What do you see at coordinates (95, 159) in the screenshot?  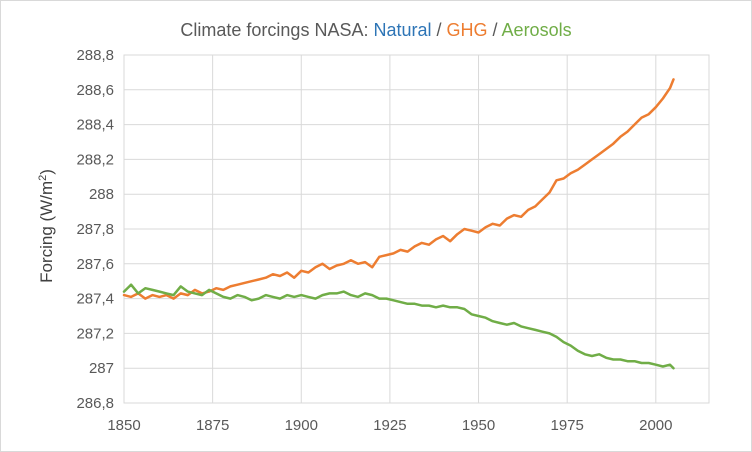 I see `y-tick-label: 288,2` at bounding box center [95, 159].